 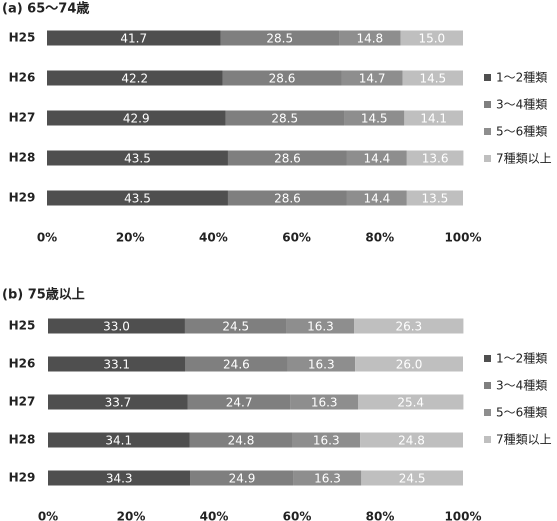 I want to click on value-label: 34.1, so click(x=118, y=441).